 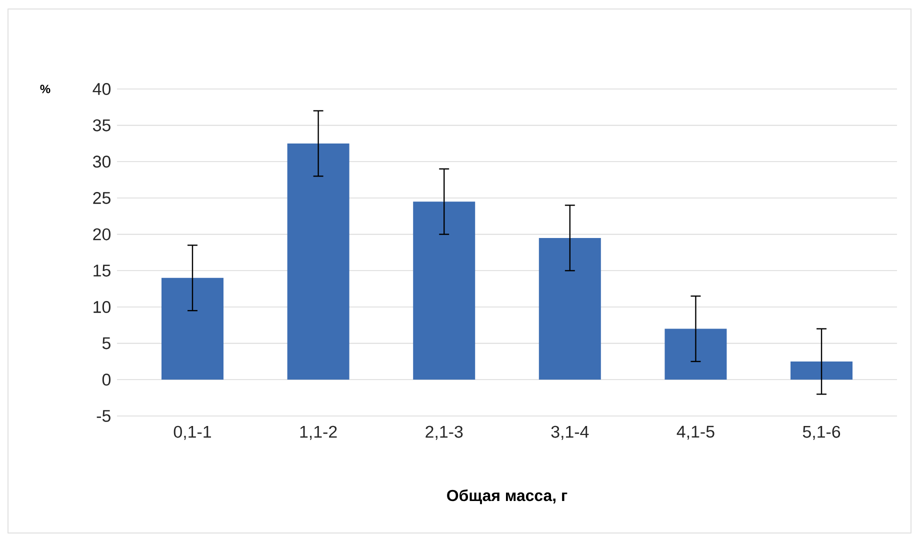 I want to click on y-axis-title: %, so click(x=45, y=89).